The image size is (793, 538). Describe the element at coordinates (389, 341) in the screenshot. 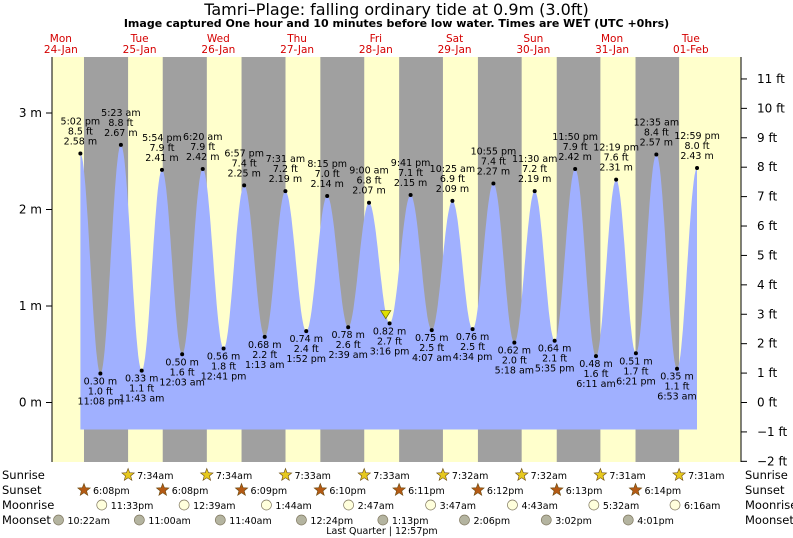

I see `low-tide-label: 2.7 ft` at that location.